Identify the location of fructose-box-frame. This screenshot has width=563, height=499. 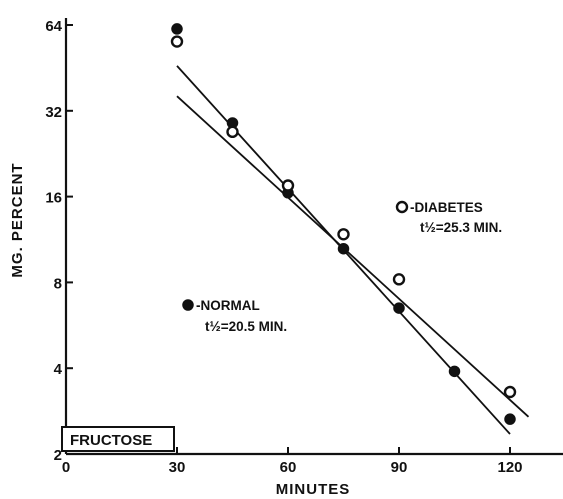
(118, 439).